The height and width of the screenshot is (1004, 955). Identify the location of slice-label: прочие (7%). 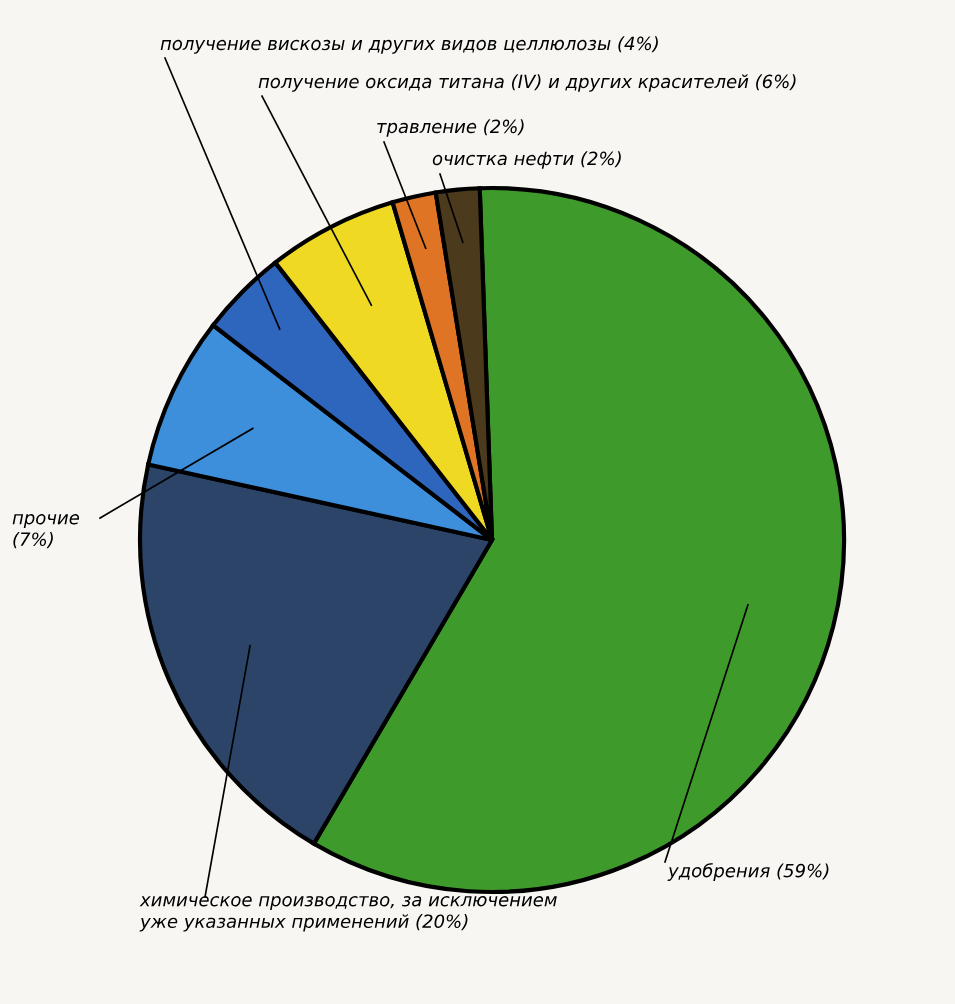
(46, 531).